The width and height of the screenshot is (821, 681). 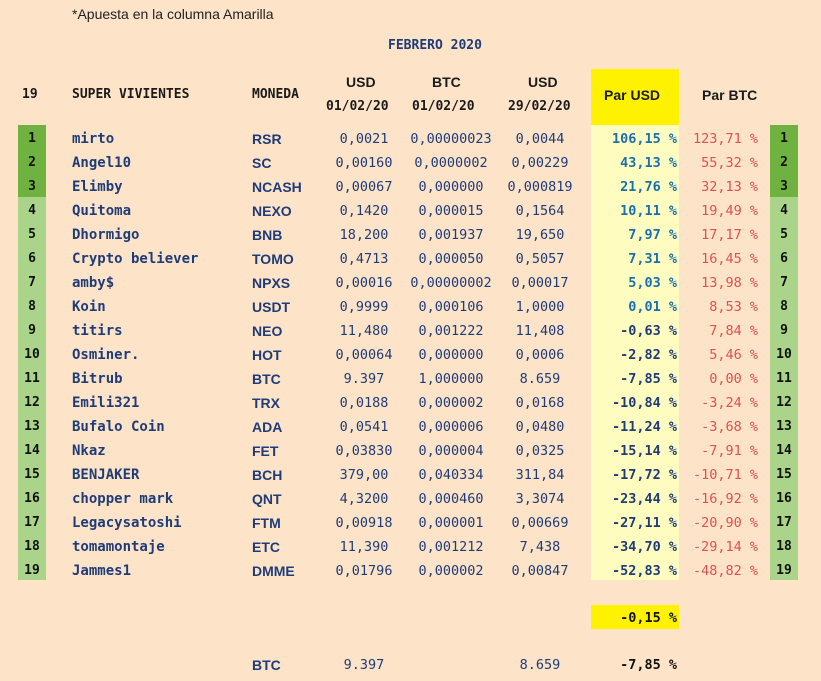 What do you see at coordinates (275, 94) in the screenshot?
I see `header-coin: MONEDA` at bounding box center [275, 94].